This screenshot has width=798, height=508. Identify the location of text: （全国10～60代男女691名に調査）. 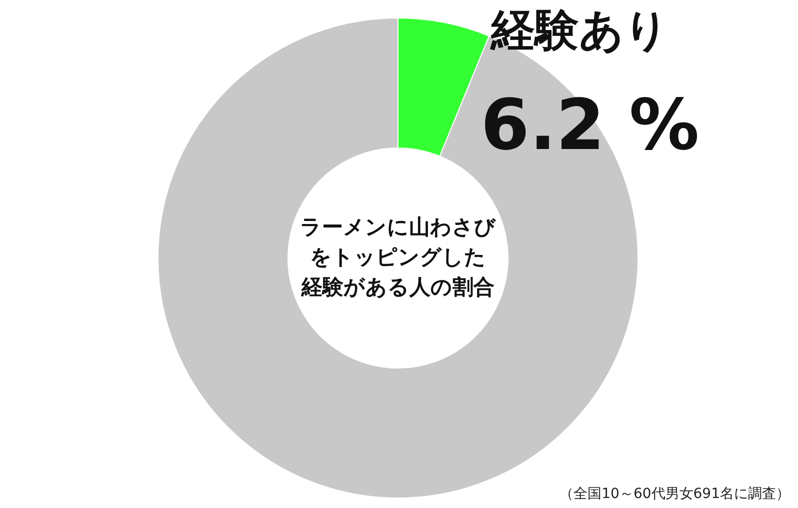
(675, 494).